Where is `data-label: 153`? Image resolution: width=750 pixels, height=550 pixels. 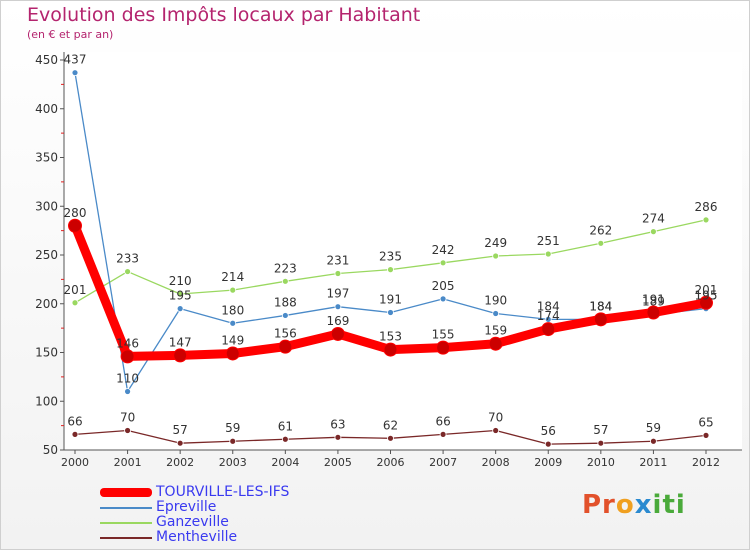 data-label: 153 is located at coordinates (390, 337).